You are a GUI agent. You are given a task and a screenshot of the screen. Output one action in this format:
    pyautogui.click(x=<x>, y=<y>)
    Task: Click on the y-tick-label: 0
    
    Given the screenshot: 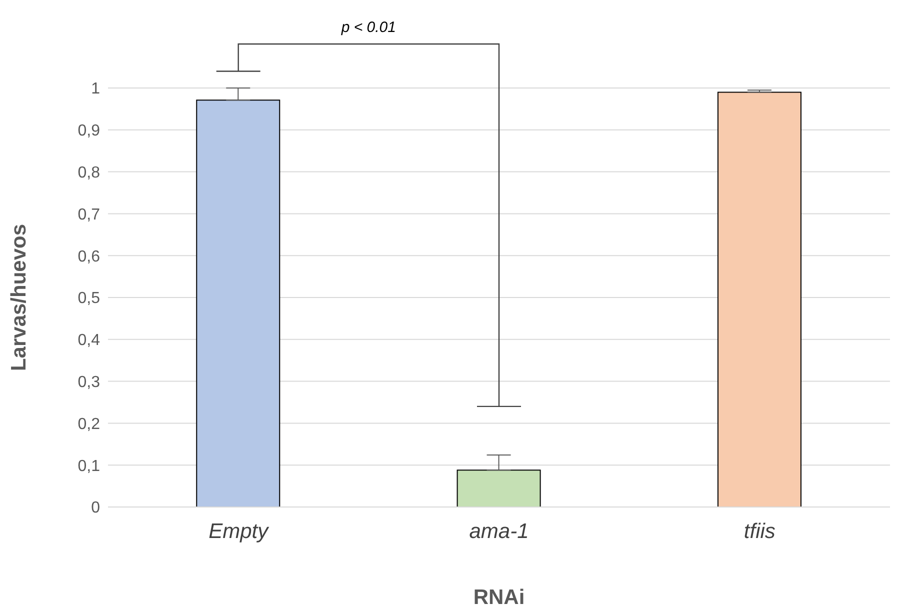 What is the action you would take?
    pyautogui.click(x=95, y=508)
    